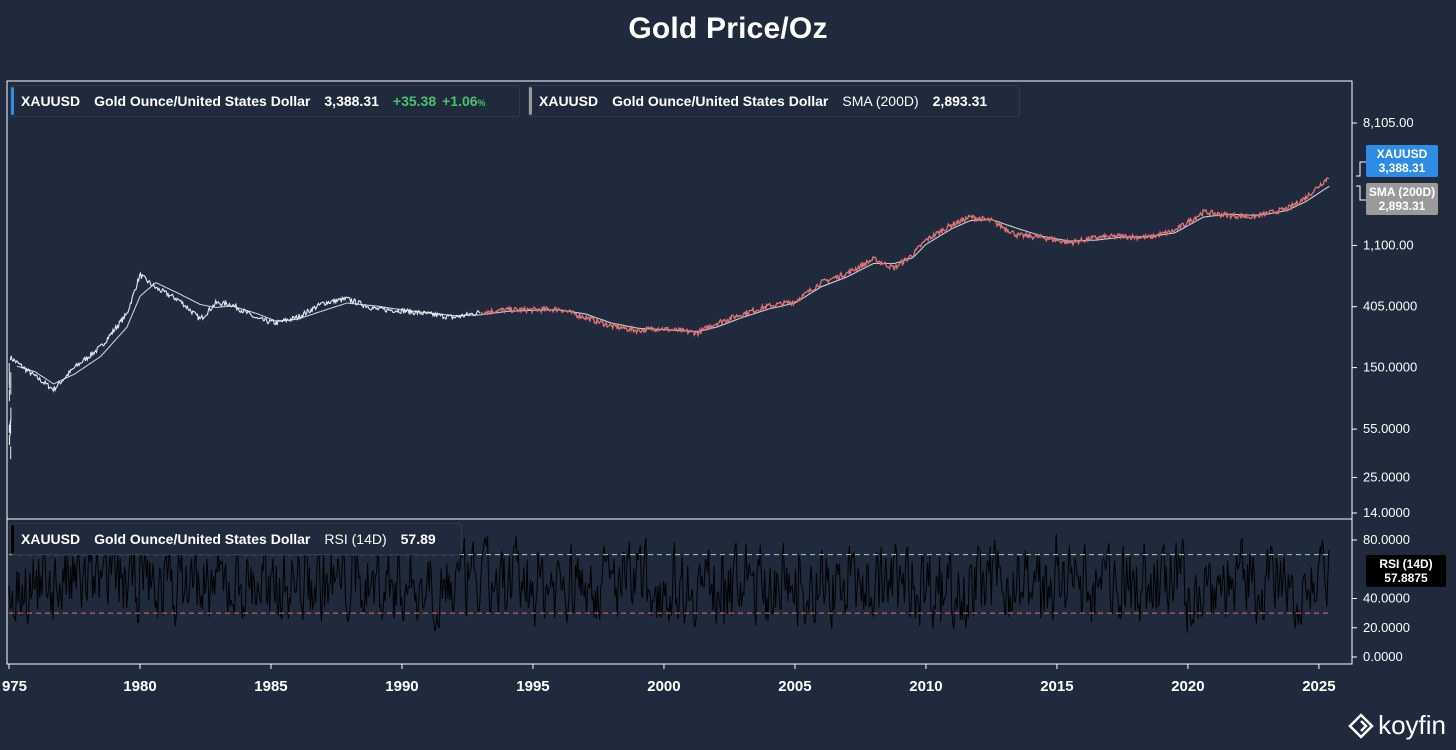 Image resolution: width=1456 pixels, height=750 pixels. I want to click on legend-price: 3,388.31, so click(351, 101).